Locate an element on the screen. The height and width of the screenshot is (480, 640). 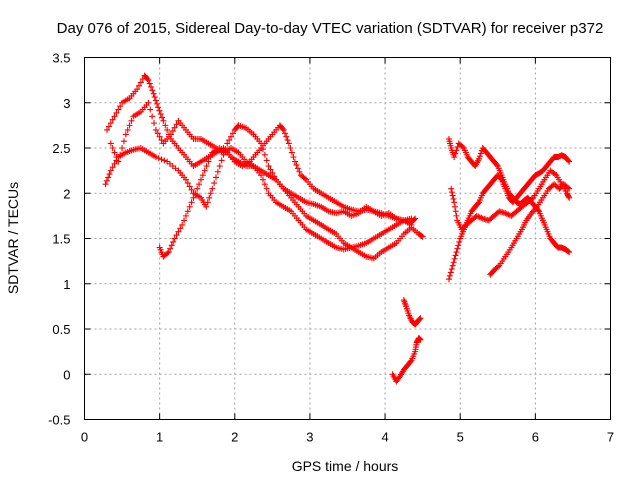
x-tick-label: 0 is located at coordinates (84, 437).